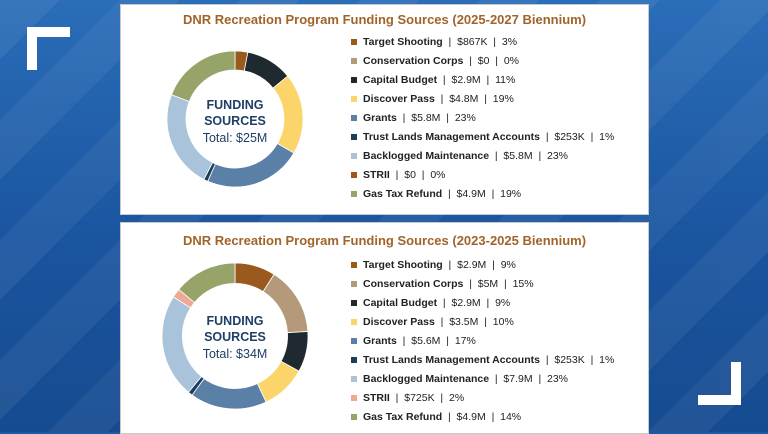 This screenshot has height=434, width=768. What do you see at coordinates (482, 417) in the screenshot?
I see `legend-value: | $4.9M | 14%` at bounding box center [482, 417].